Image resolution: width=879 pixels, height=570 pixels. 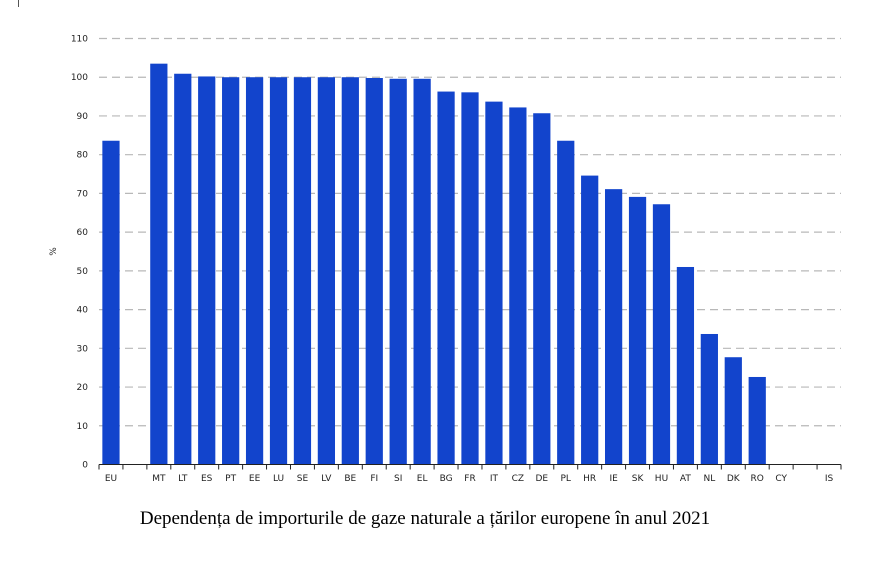 I want to click on x-tick-label: LV, so click(x=326, y=479).